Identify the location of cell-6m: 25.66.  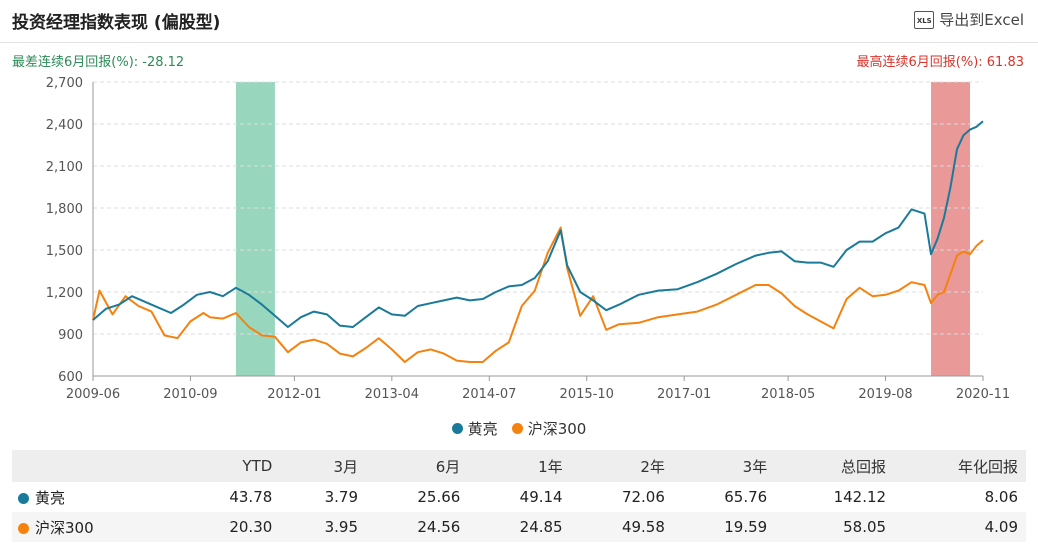
(439, 497).